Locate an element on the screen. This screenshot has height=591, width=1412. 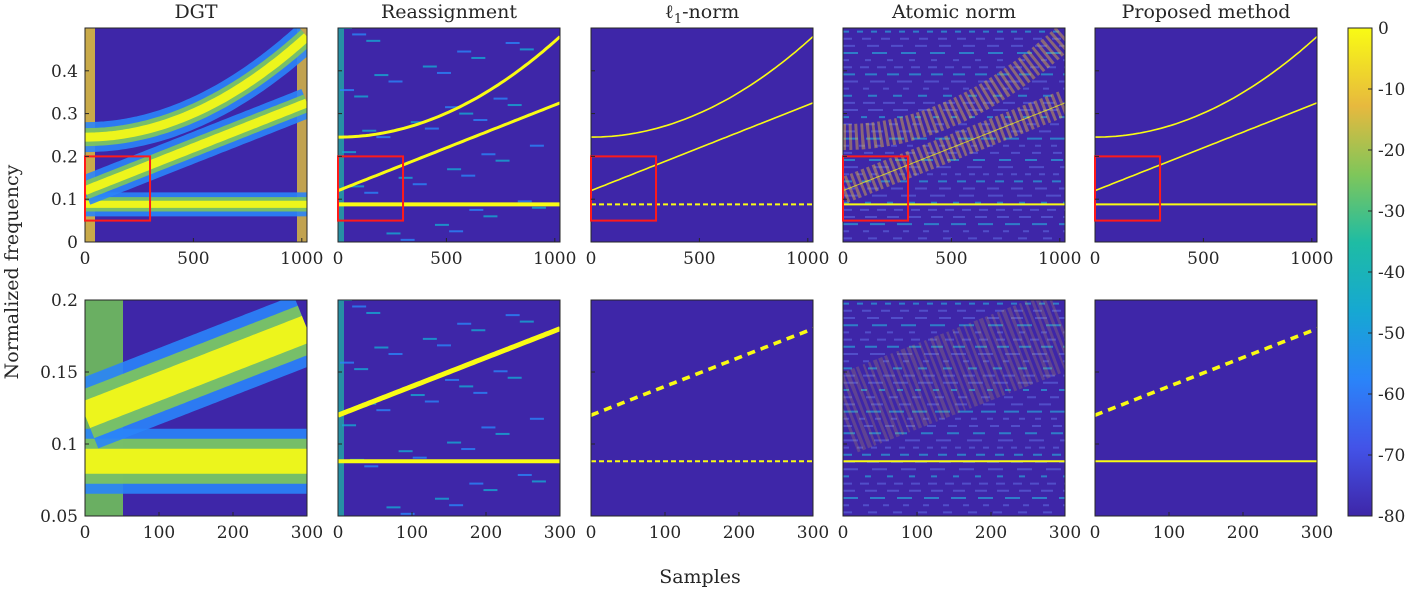
panel-top-3: 0 500 1000 is located at coordinates (959, 148).